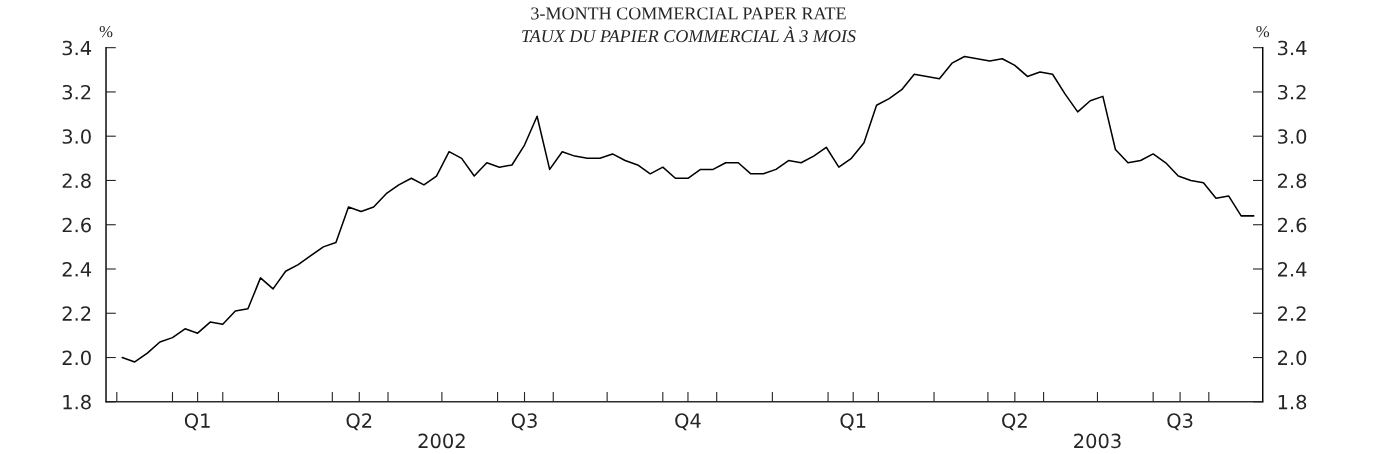 The image size is (1377, 454). I want to click on y2-axis-title: %, so click(1263, 31).